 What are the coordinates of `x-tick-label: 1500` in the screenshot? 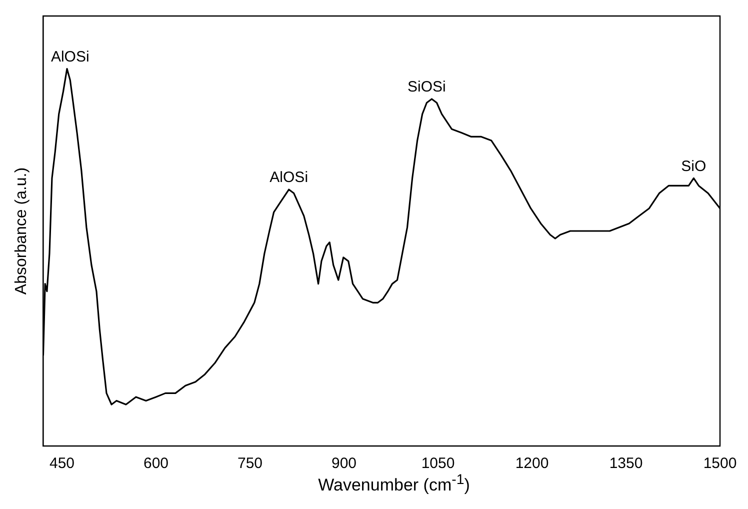 It's located at (720, 463).